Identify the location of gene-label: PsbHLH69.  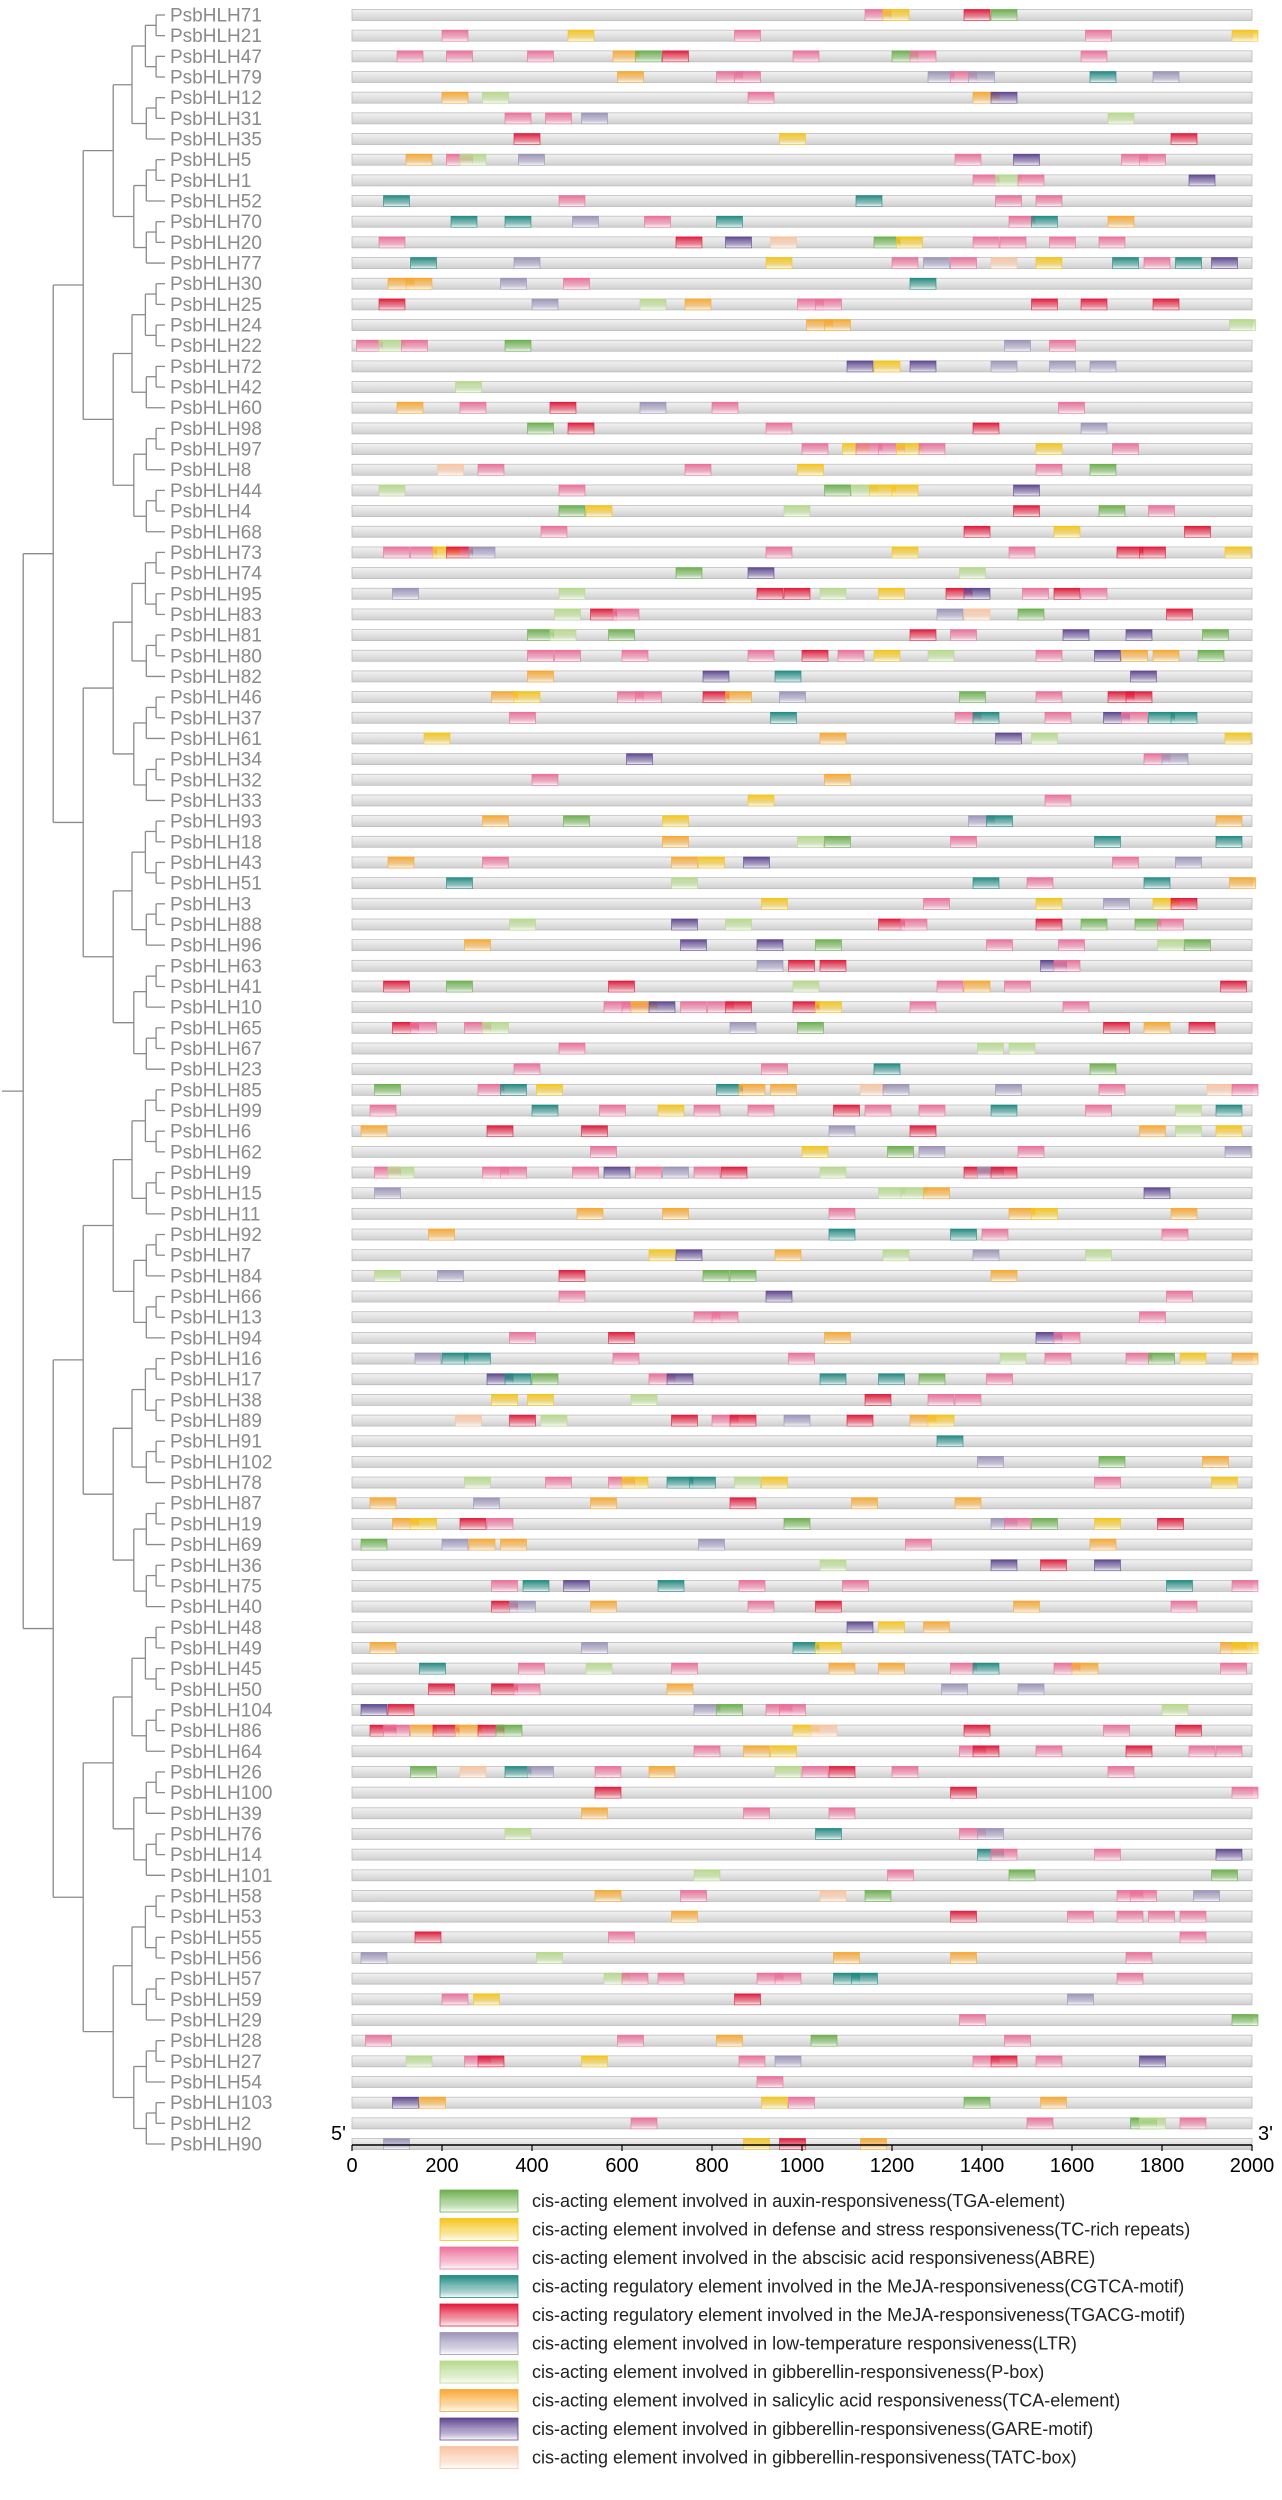
(216, 1545).